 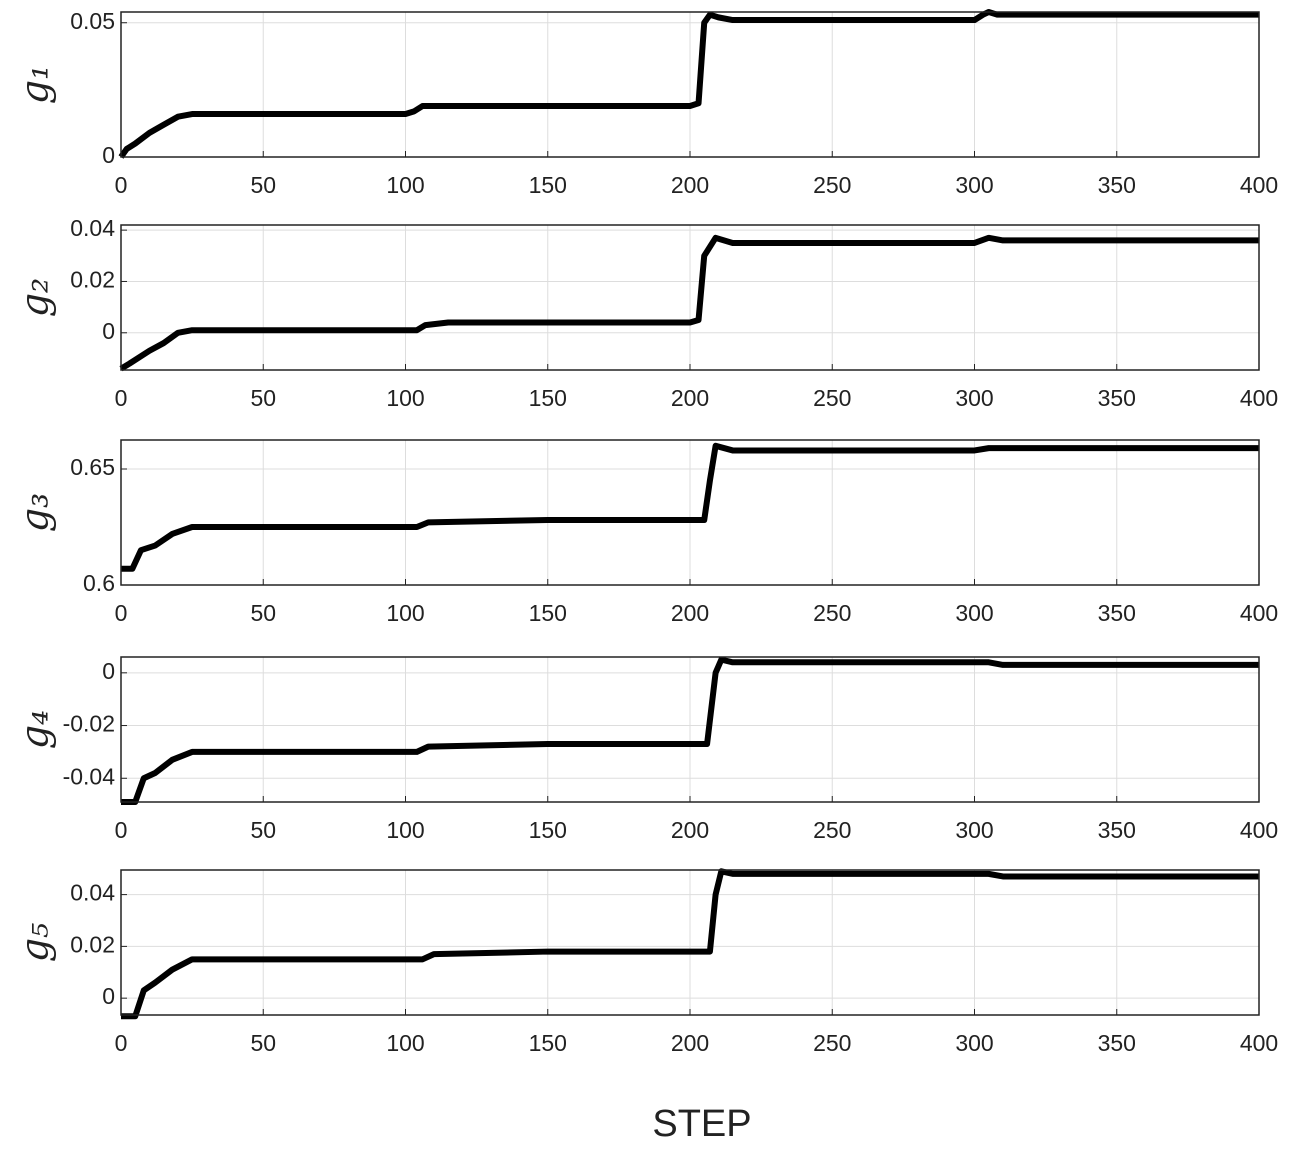 What do you see at coordinates (99, 583) in the screenshot?
I see `y-tick-label: 0.6` at bounding box center [99, 583].